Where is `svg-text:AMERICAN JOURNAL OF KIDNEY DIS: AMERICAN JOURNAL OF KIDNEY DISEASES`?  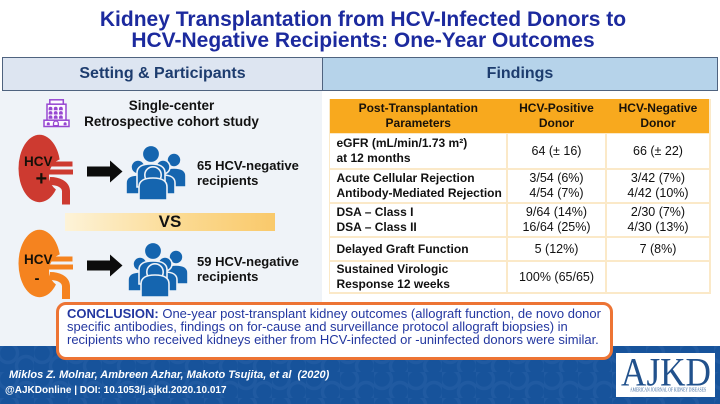
svg-text:AMERICAN JOURNAL OF KIDNEY DIS: AMERICAN JOURNAL OF KIDNEY DISEASES is located at coordinates (668, 390).